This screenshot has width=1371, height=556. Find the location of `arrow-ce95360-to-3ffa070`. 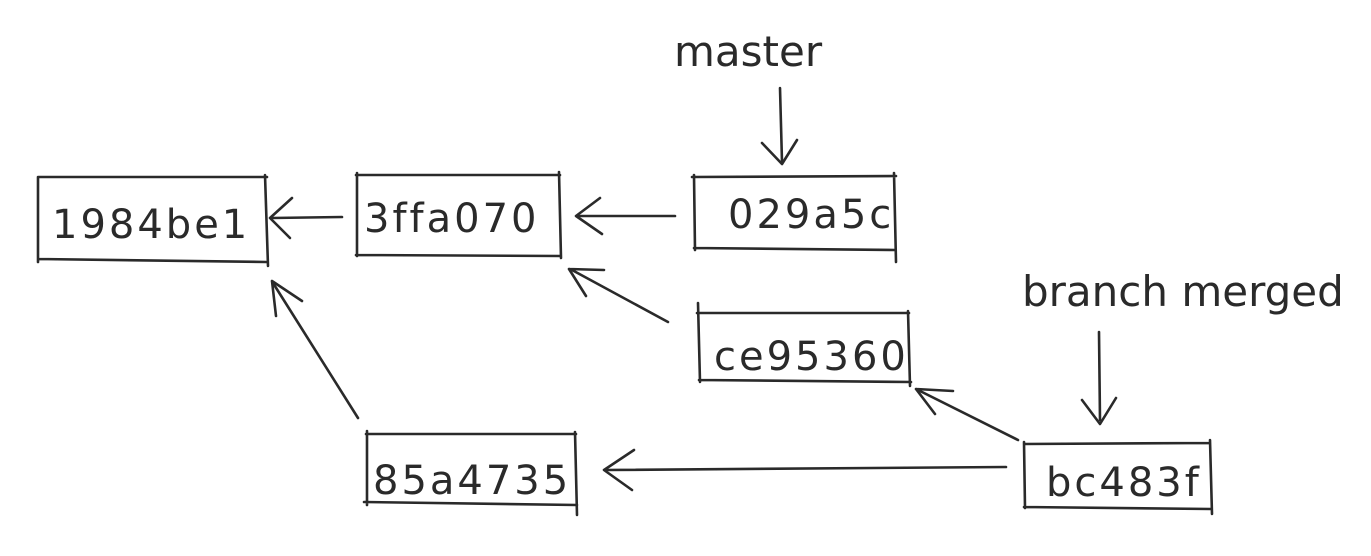

arrow-ce95360-to-3ffa070 is located at coordinates (618, 295).